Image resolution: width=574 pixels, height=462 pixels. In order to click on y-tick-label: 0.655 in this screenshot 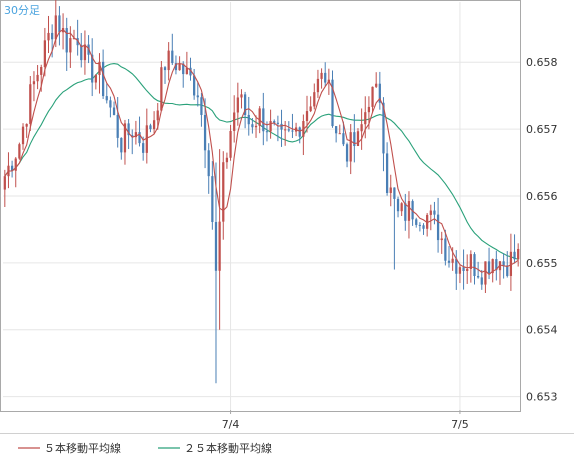, I will do `click(542, 263)`.